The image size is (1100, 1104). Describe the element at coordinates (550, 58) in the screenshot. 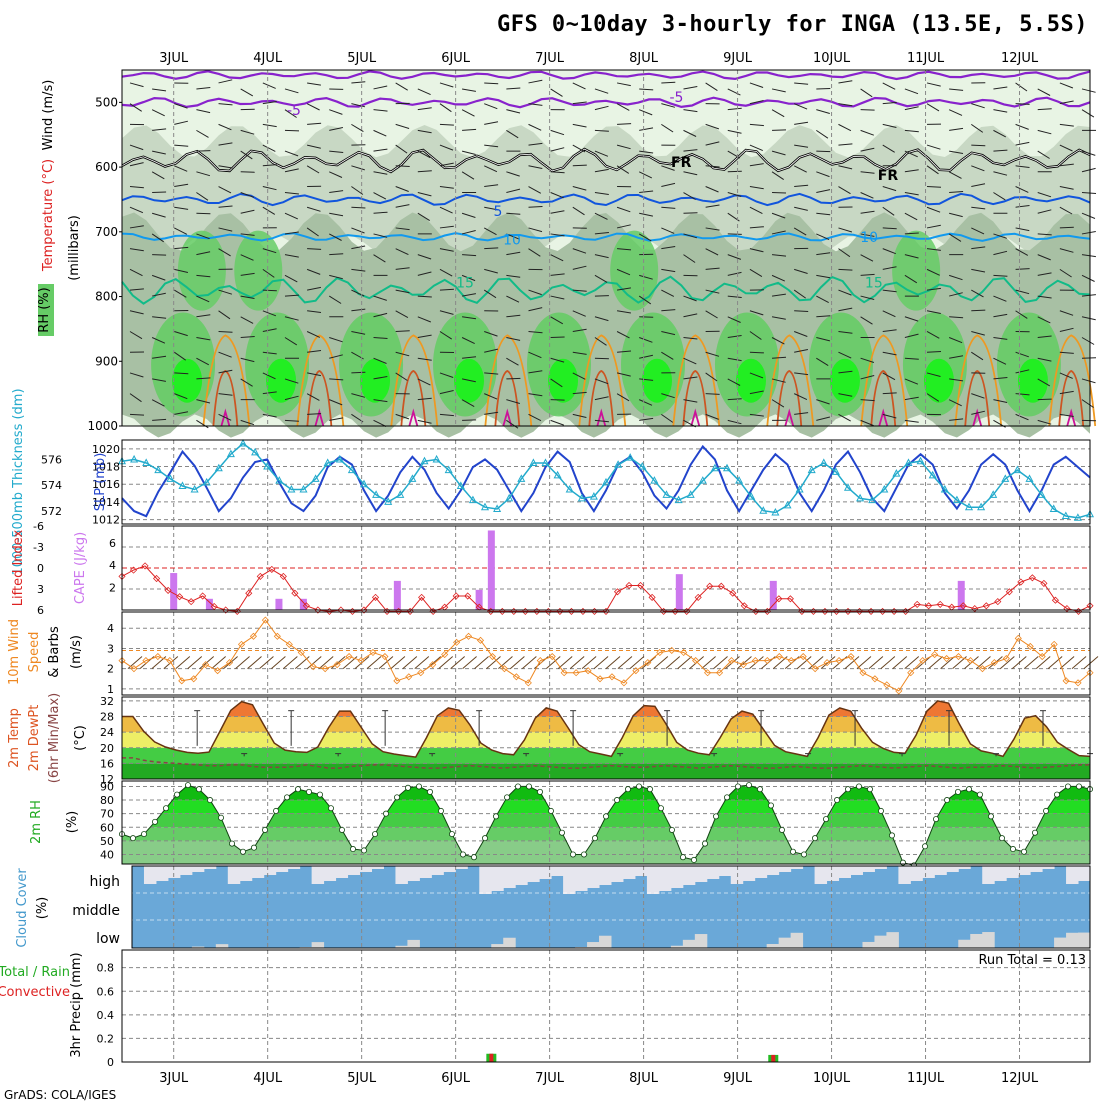

I see `date-label-top: 7JUL` at that location.